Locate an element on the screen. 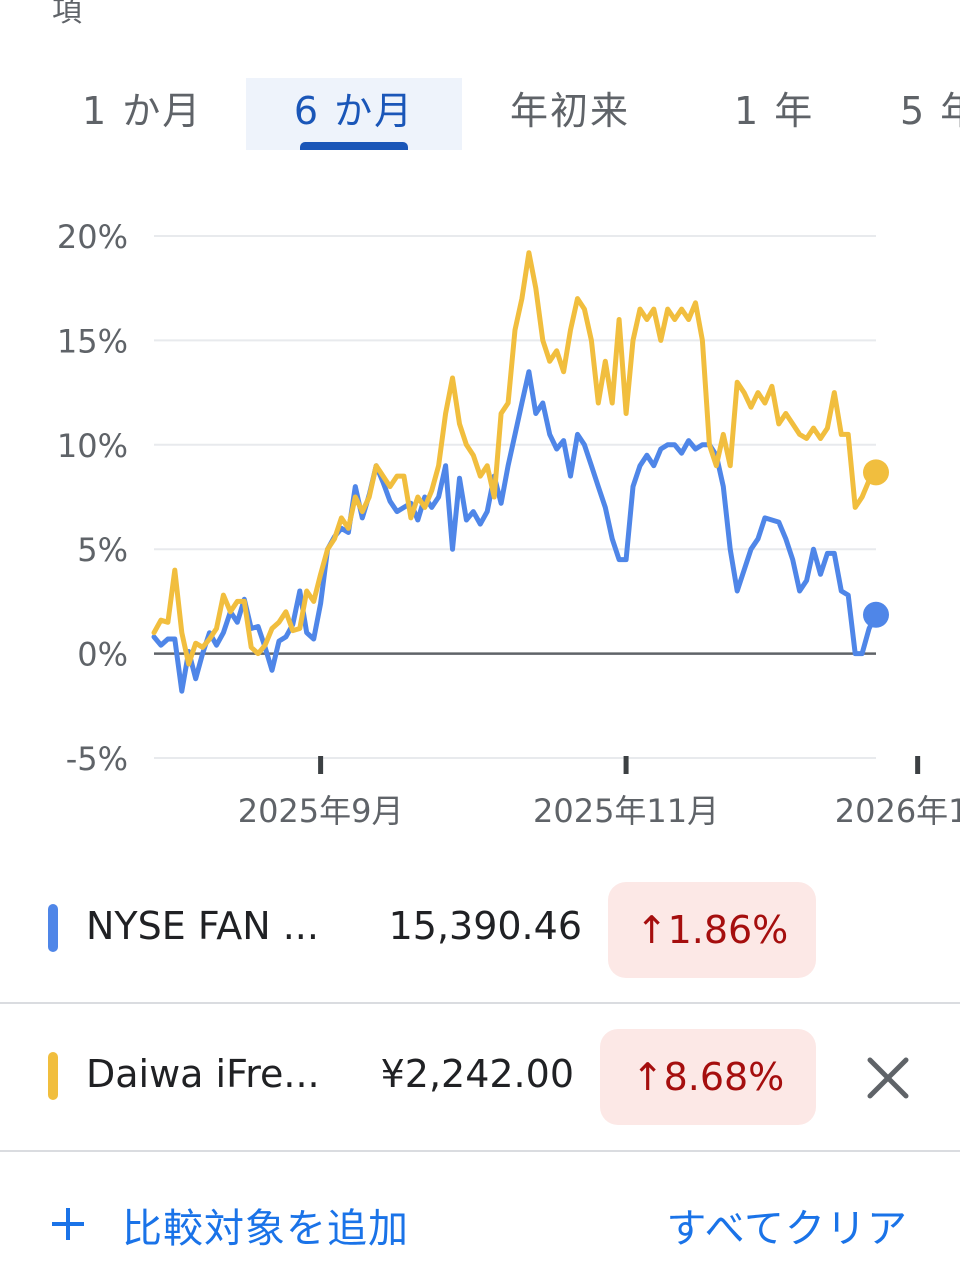  x-tick-label: 2025年11月 is located at coordinates (626, 811).